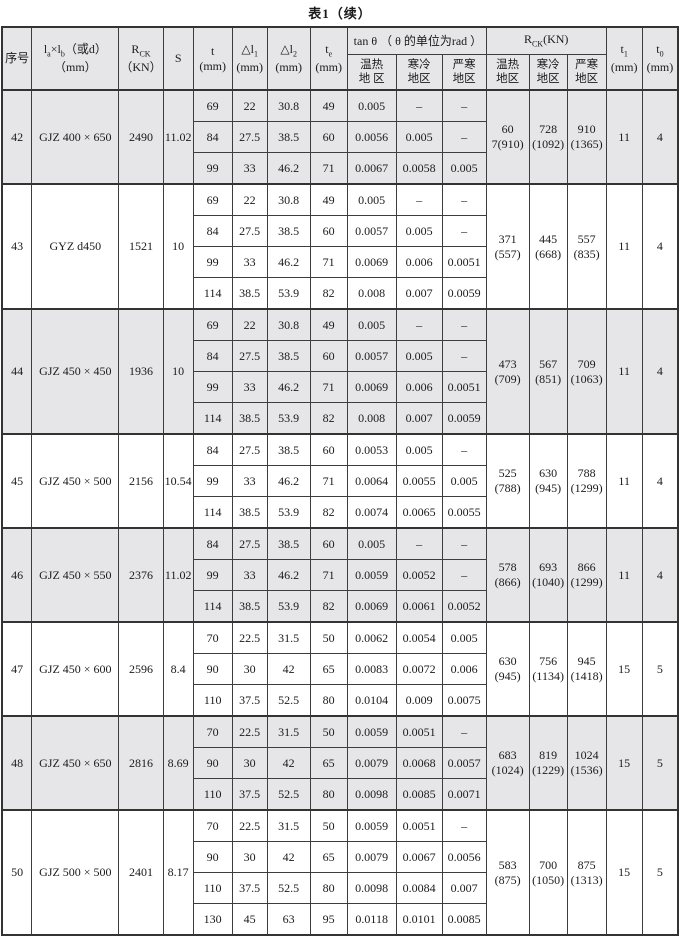  I want to click on cell-delta-l2: 52.5, so click(288, 794).